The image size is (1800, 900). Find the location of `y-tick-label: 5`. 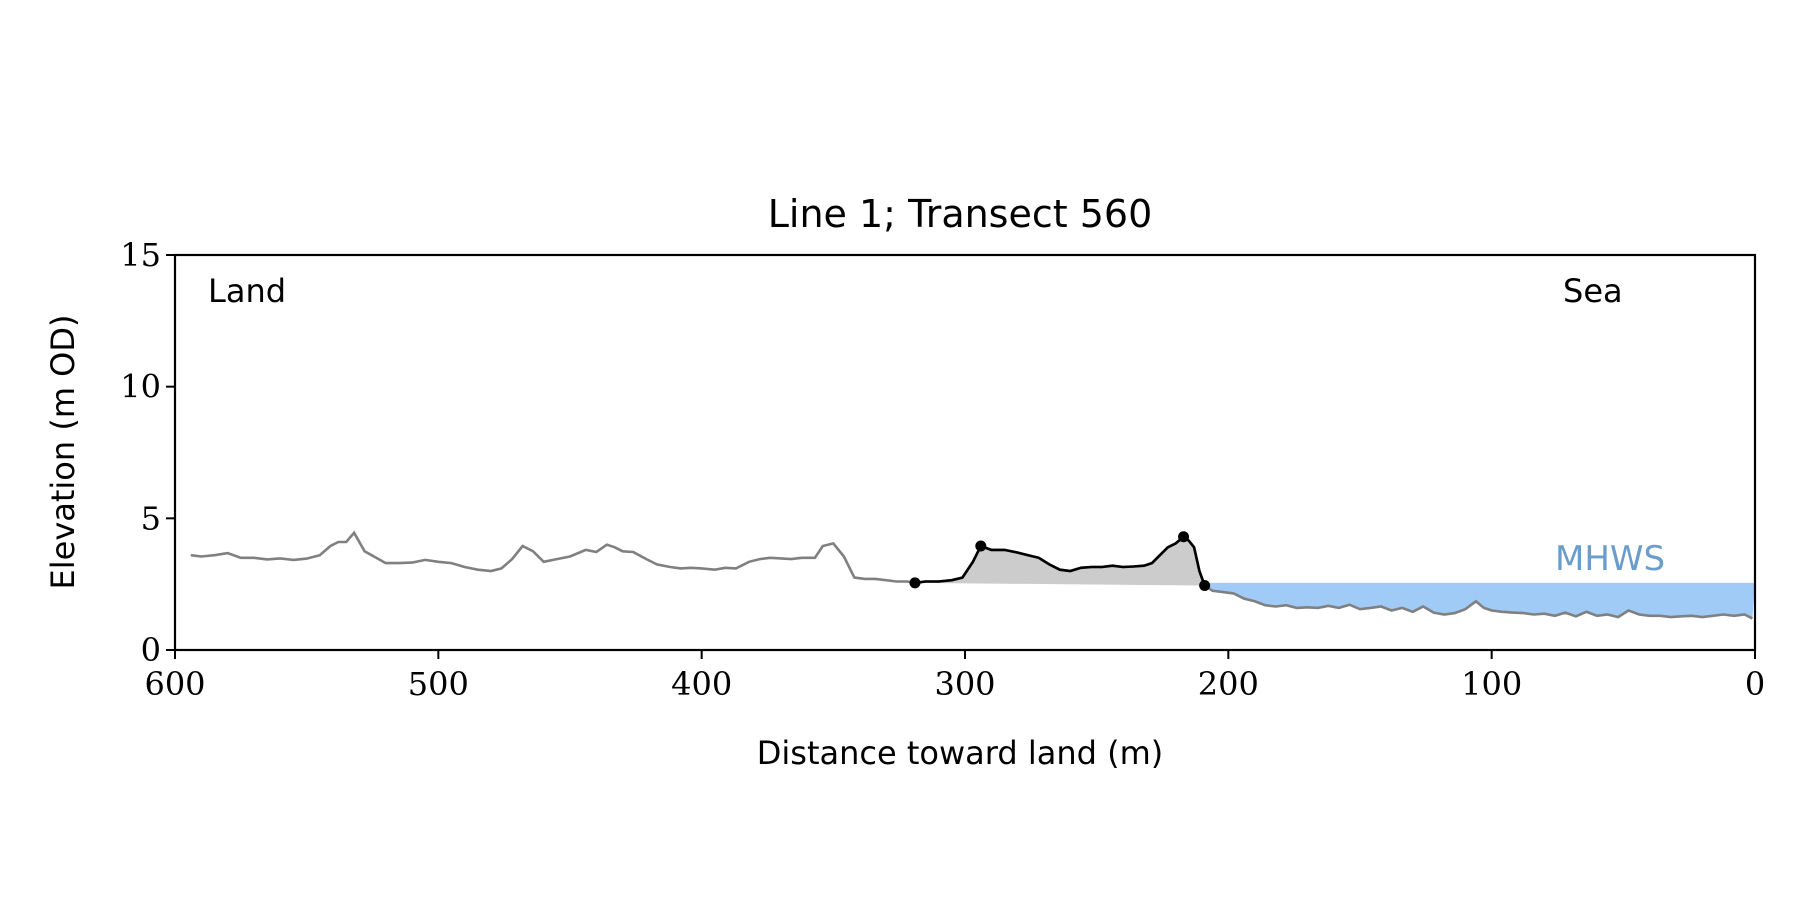

y-tick-label: 5 is located at coordinates (151, 518).